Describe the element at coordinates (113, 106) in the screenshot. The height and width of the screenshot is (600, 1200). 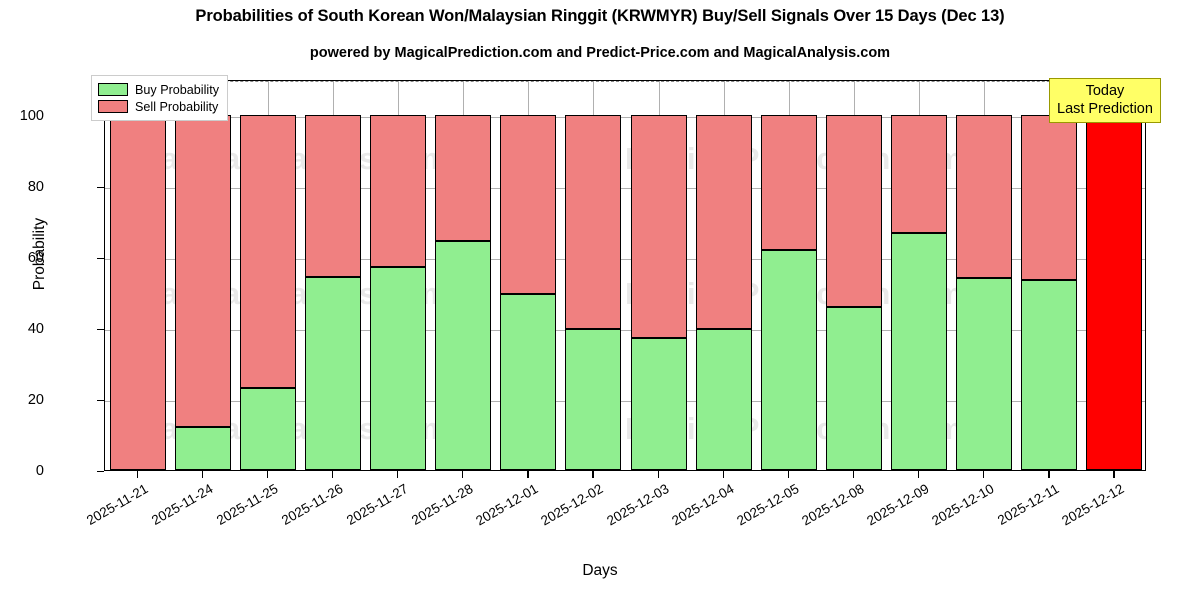
I see `legend-swatch-sell-icon` at that location.